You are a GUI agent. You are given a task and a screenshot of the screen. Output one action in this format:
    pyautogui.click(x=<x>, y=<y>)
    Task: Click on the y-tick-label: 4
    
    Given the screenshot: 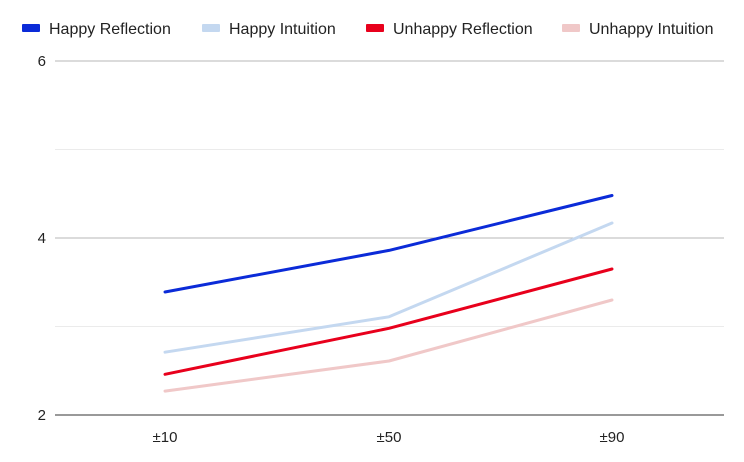 What is the action you would take?
    pyautogui.click(x=42, y=238)
    